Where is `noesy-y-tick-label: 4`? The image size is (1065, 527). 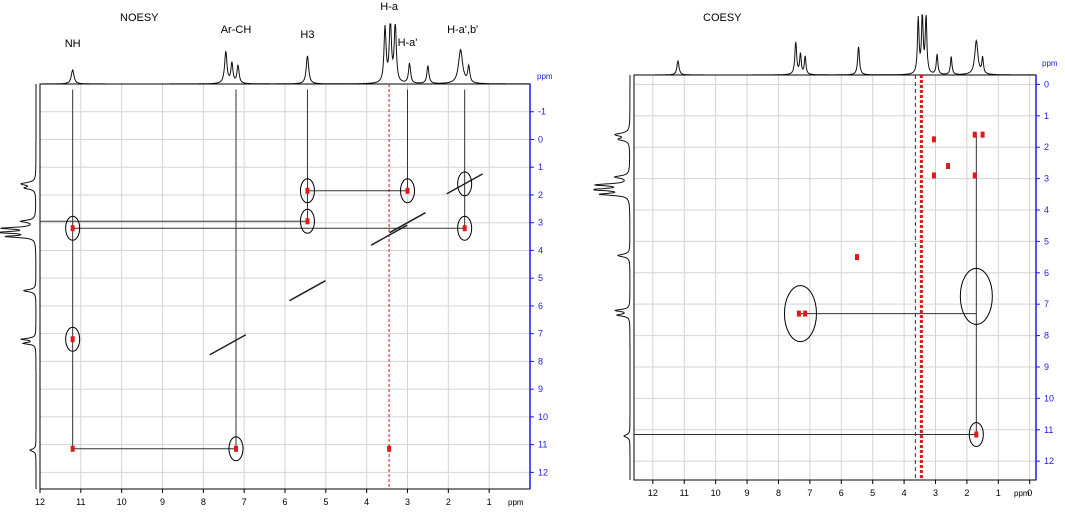
noesy-y-tick-label: 4 is located at coordinates (540, 250).